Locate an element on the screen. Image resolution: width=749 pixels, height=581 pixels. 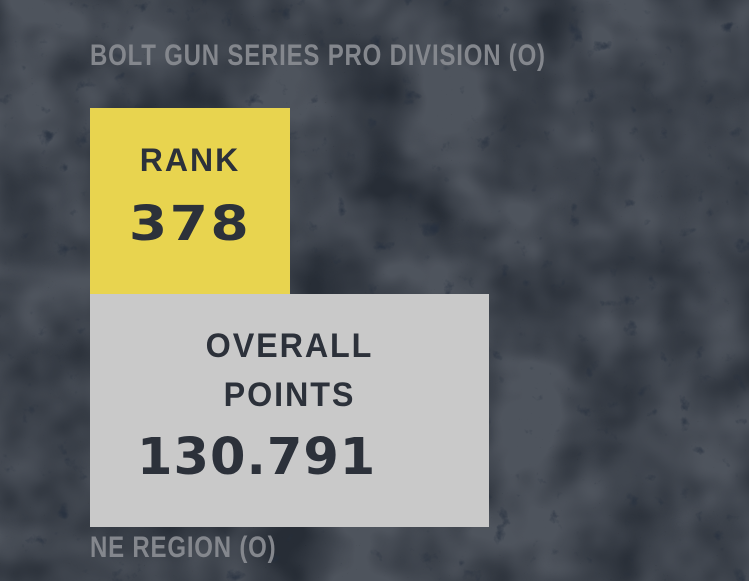
rank-value: 378 is located at coordinates (190, 224).